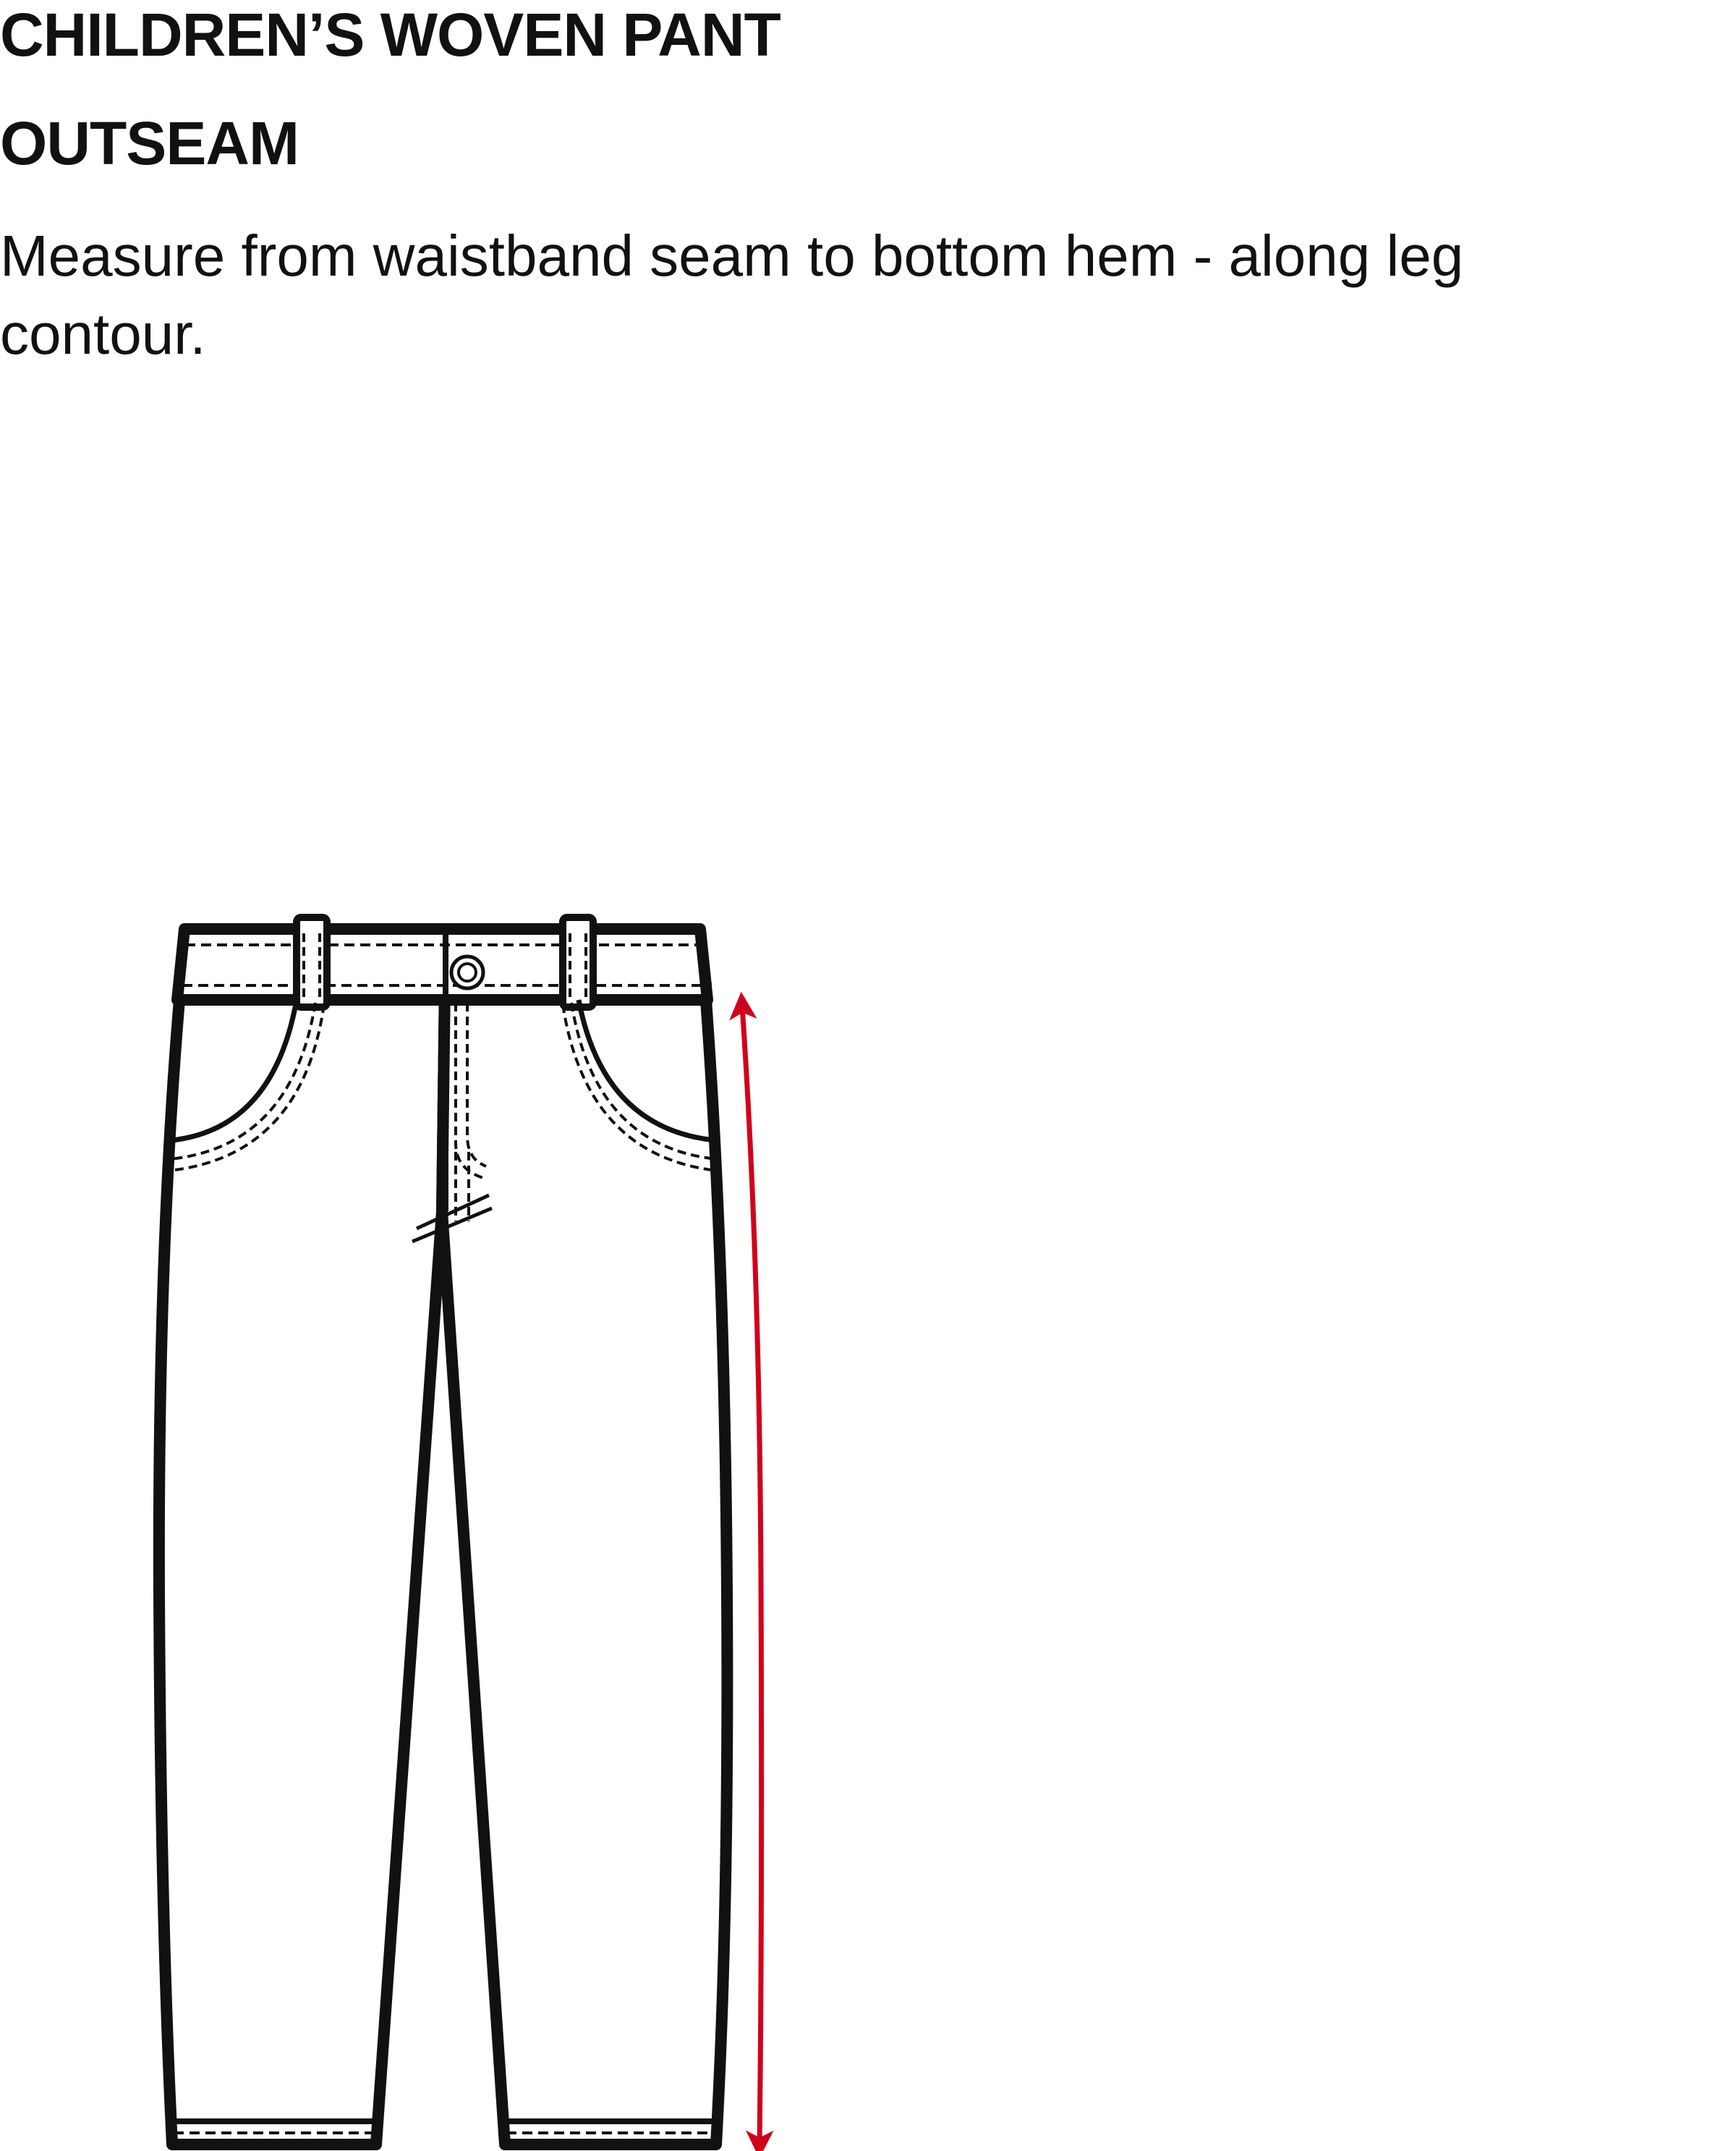 The height and width of the screenshot is (2151, 1736). I want to click on garment-title: CHILDREN’S WOVEN PANT, so click(390, 35).